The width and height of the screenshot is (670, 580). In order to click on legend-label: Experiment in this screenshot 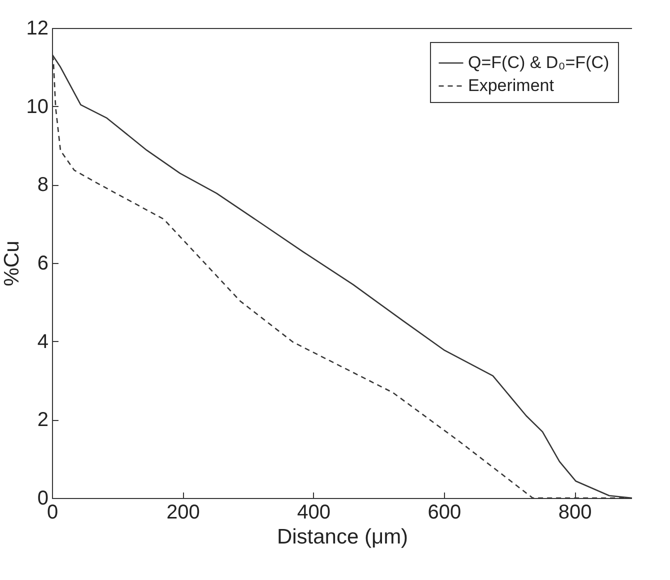, I will do `click(511, 85)`.